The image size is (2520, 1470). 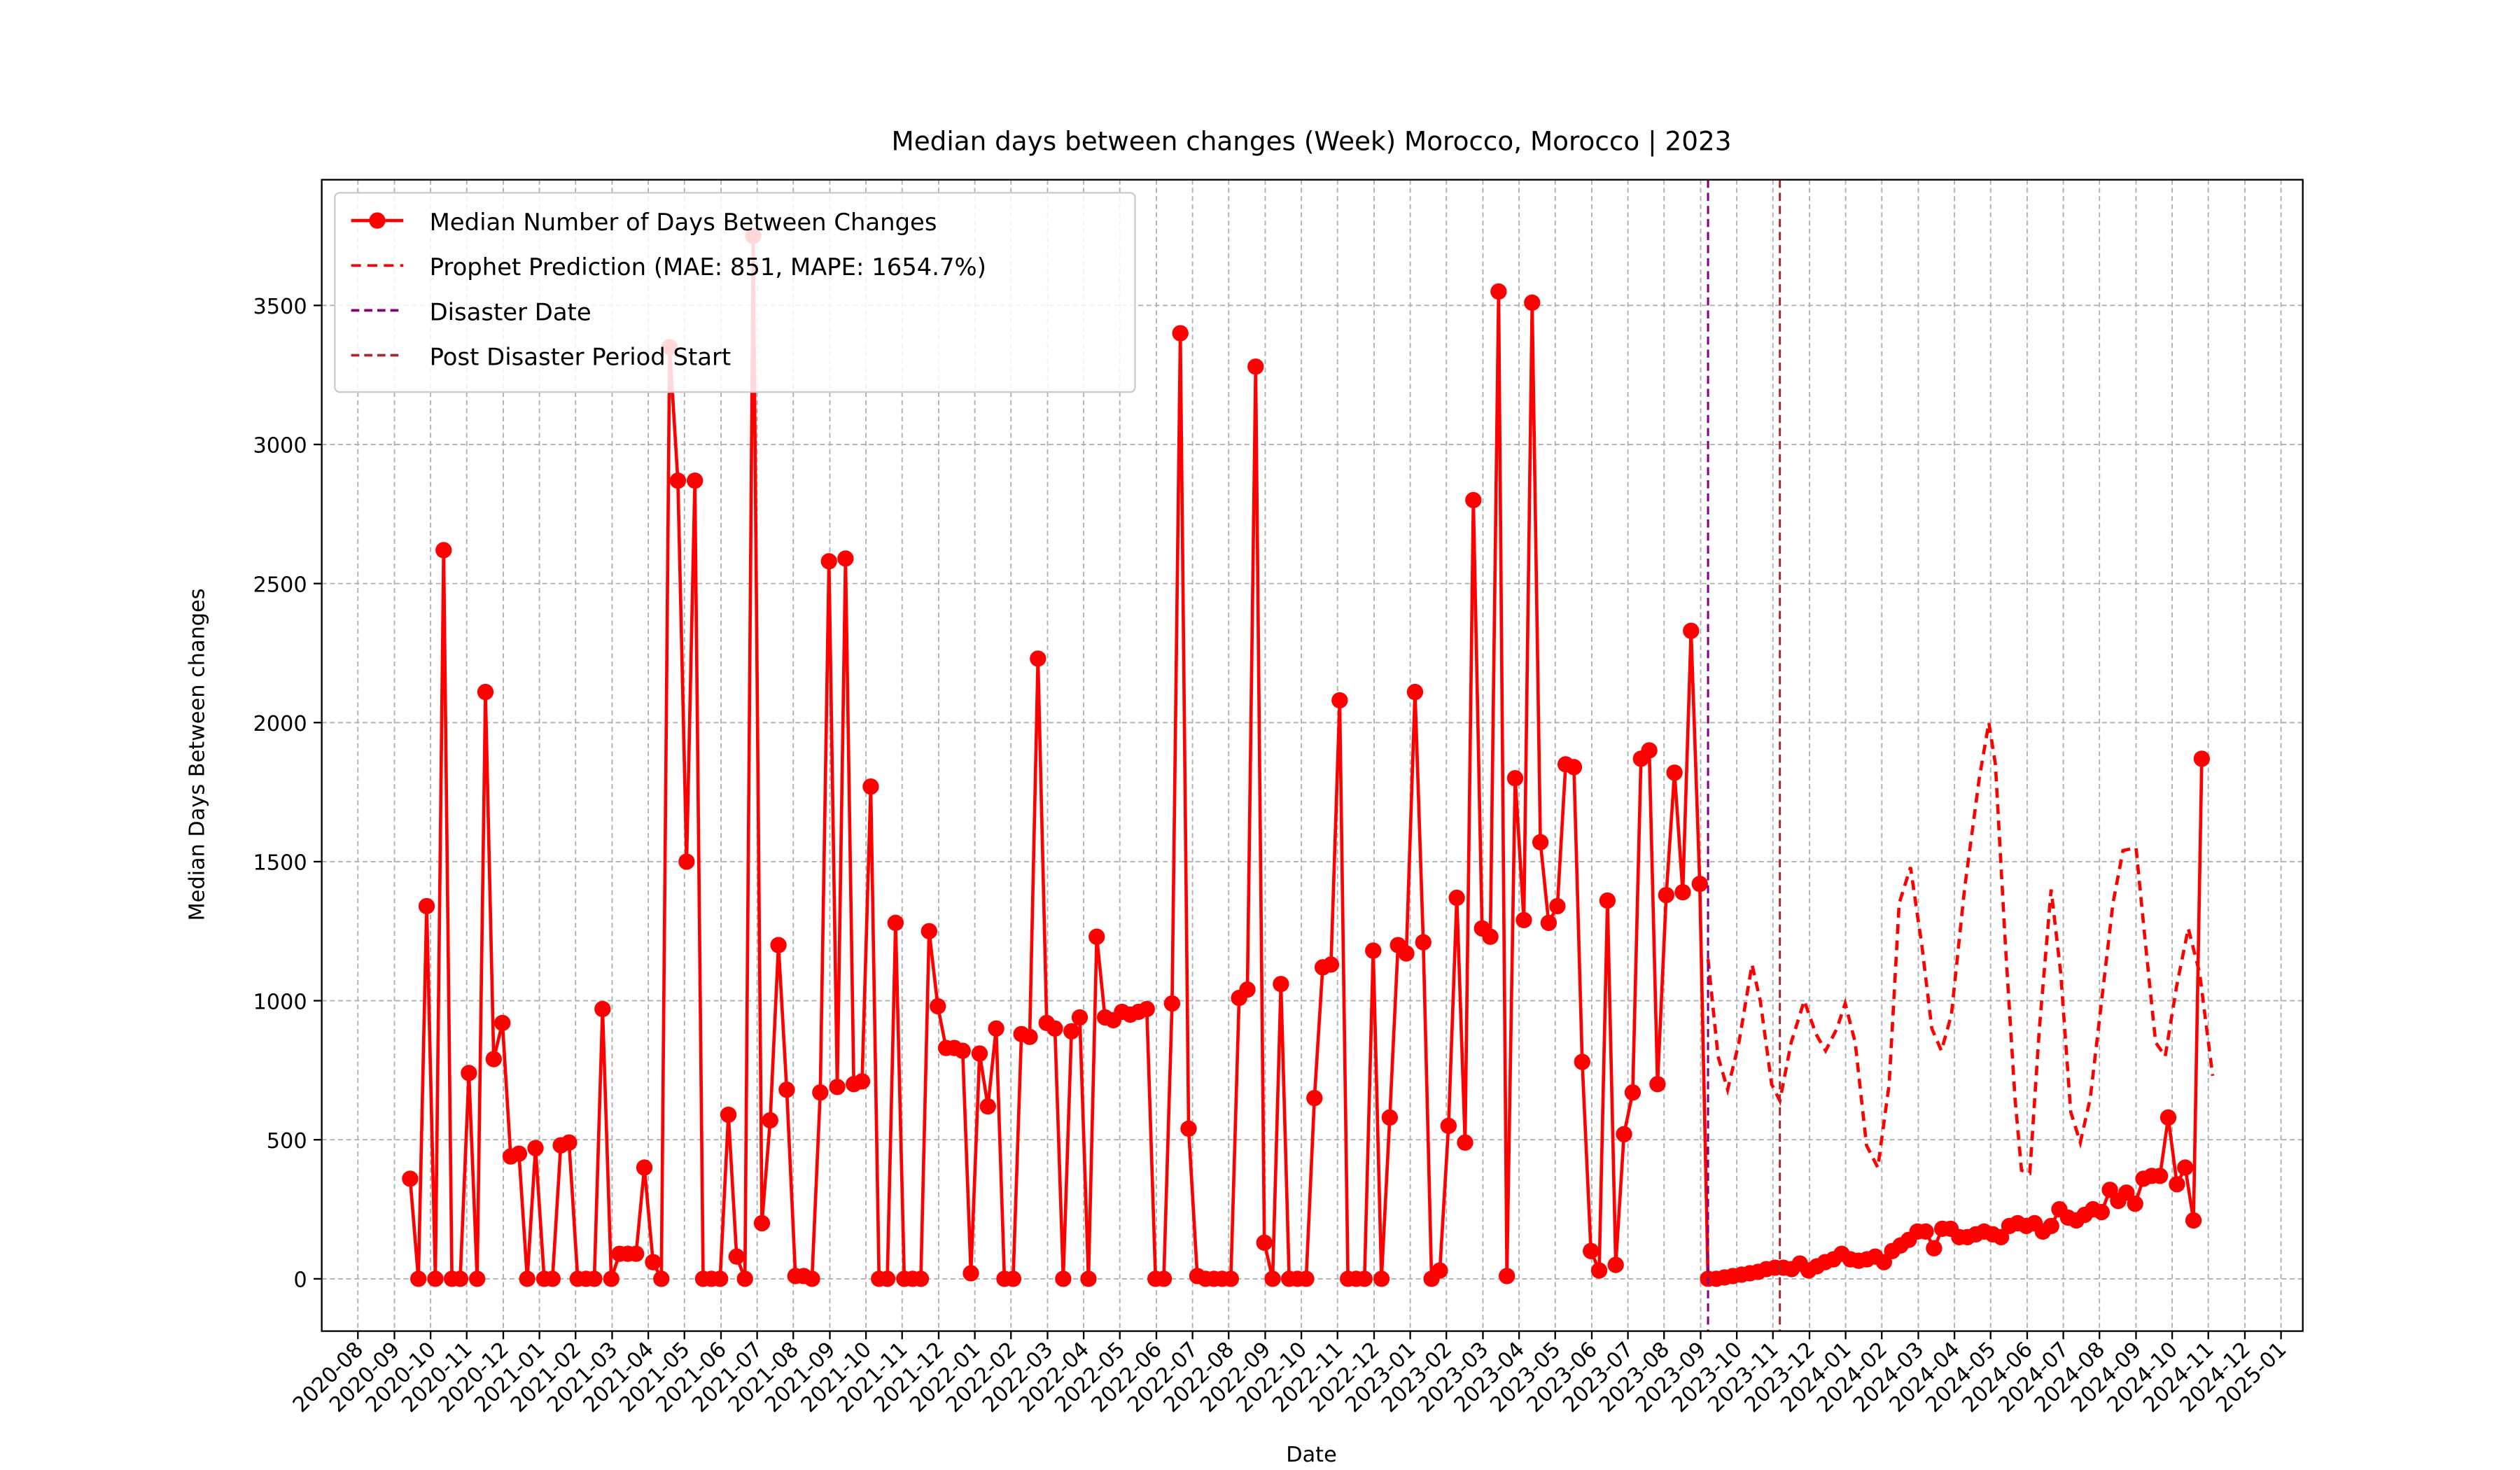 I want to click on legend-label: Disaster Date, so click(x=511, y=312).